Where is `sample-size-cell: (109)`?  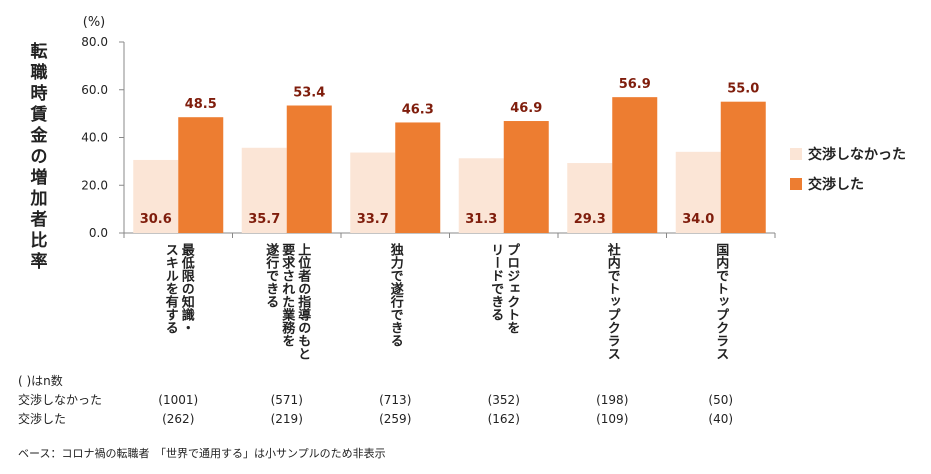 sample-size-cell: (109) is located at coordinates (612, 419).